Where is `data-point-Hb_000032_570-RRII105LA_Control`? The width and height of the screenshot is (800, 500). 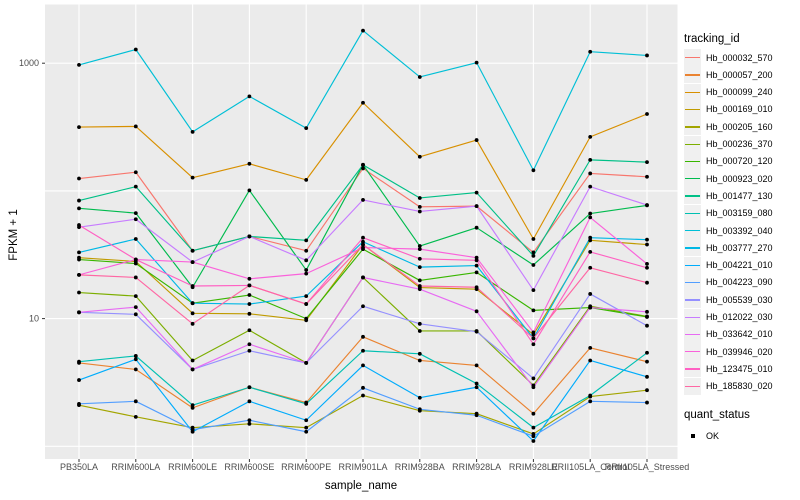 data-point-Hb_000032_570-RRII105LA_Control is located at coordinates (590, 173).